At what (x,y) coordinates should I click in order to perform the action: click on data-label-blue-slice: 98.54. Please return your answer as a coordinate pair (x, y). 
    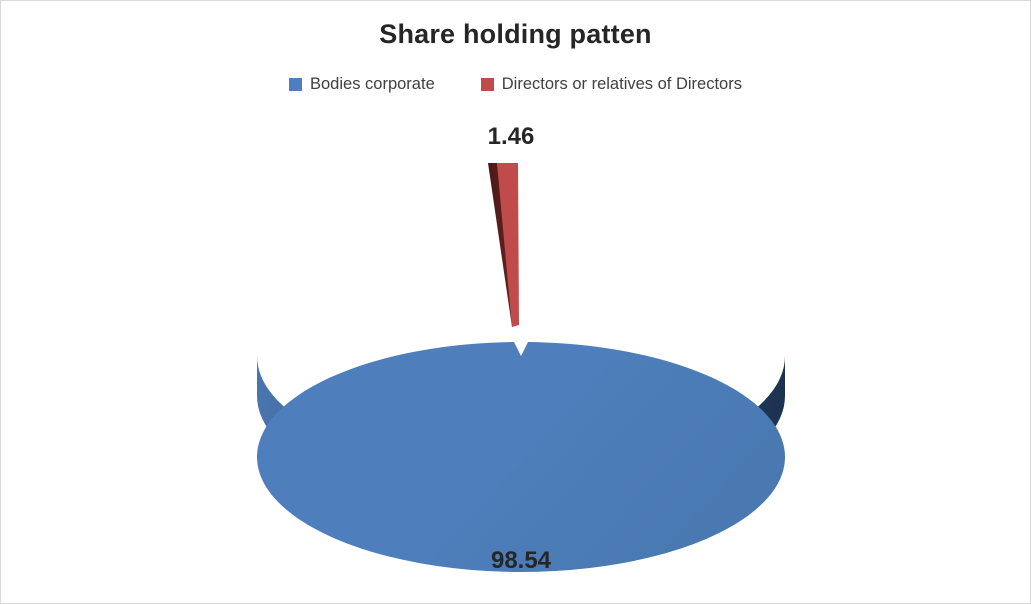
    Looking at the image, I should click on (521, 560).